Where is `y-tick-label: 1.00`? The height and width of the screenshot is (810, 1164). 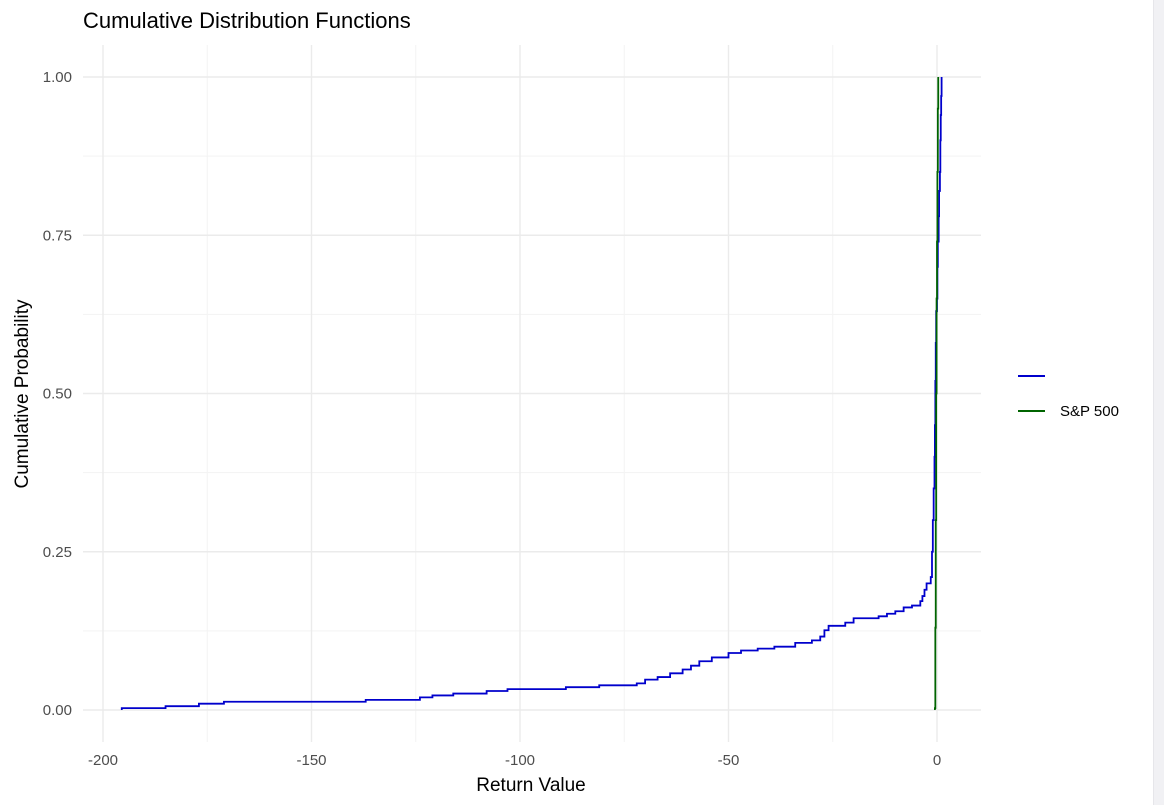 y-tick-label: 1.00 is located at coordinates (57, 77).